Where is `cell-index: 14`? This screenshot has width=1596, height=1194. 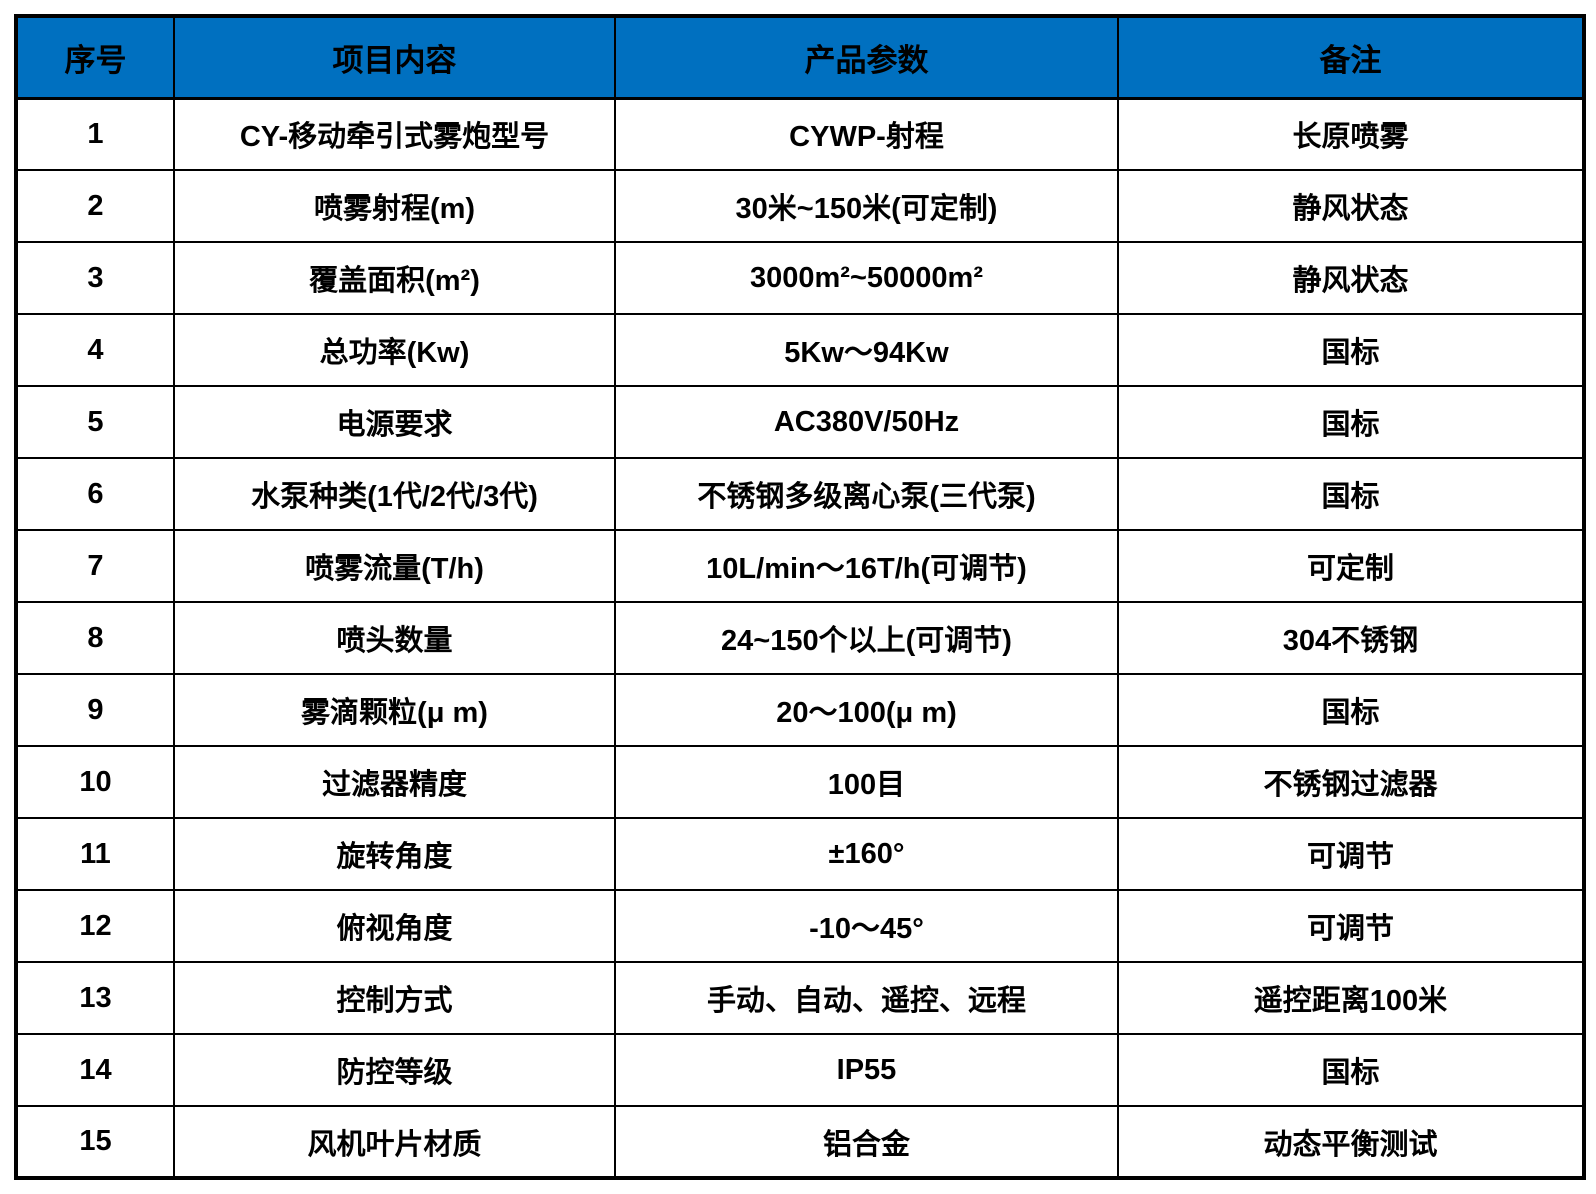 cell-index: 14 is located at coordinates (95, 1070).